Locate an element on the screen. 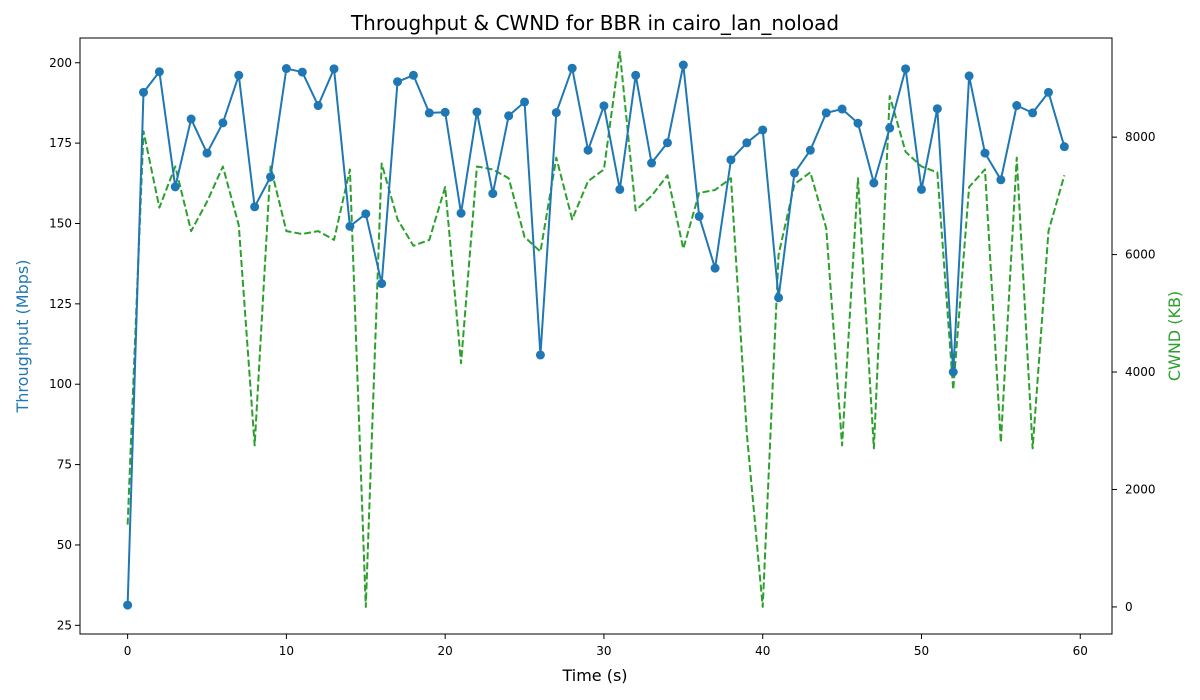  y-left-tick-label: 25 is located at coordinates (64, 625).